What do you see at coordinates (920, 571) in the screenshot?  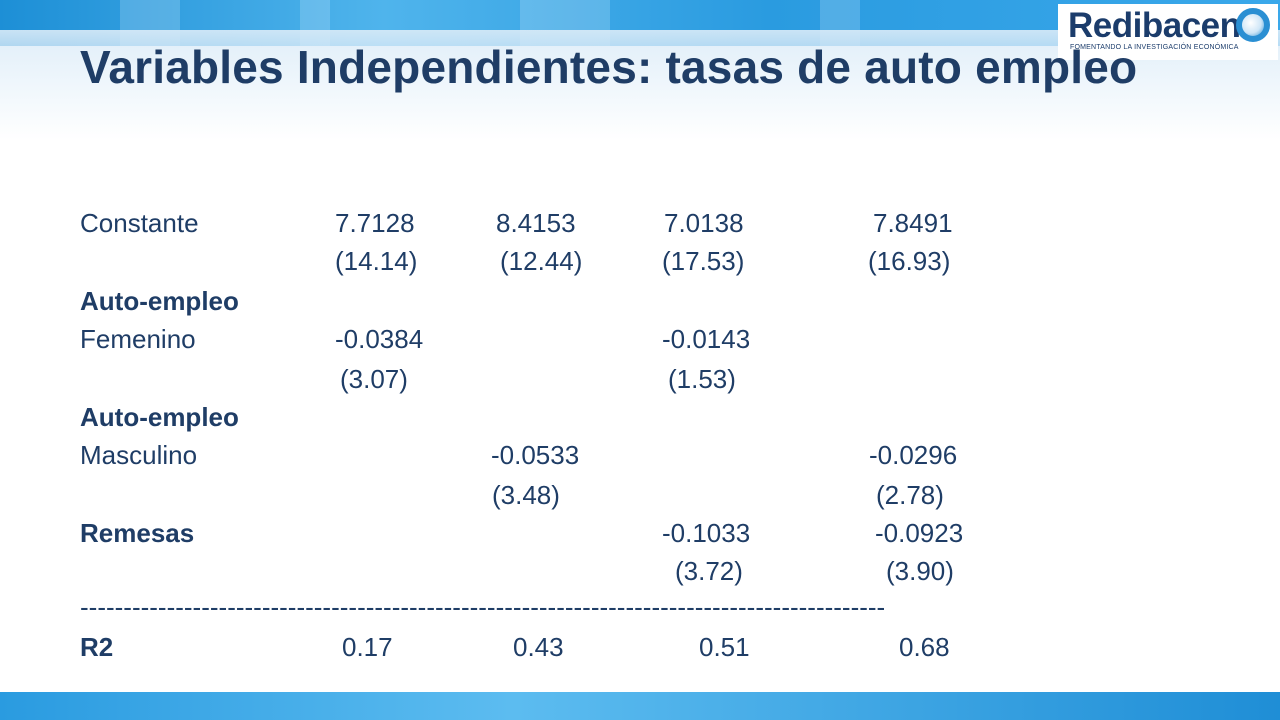 I see `remesas-tstat-col4: (3.90)` at bounding box center [920, 571].